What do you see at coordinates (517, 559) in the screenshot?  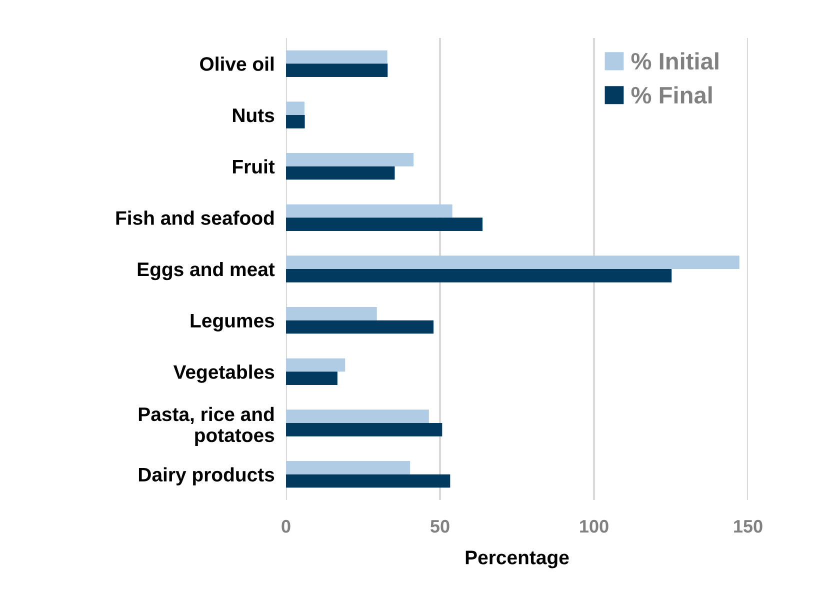 I see `x-axis-title: Percentage` at bounding box center [517, 559].